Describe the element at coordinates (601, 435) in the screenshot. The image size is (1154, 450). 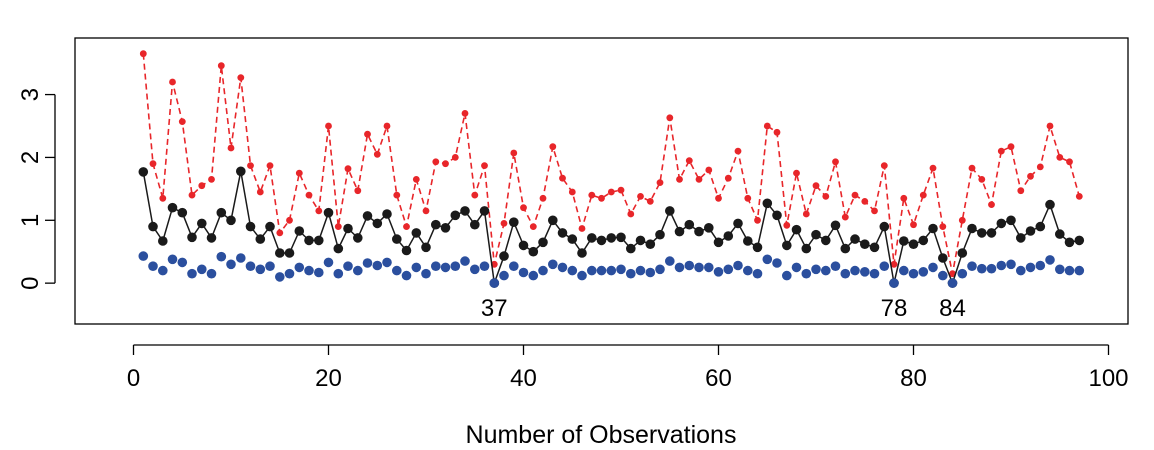
I see `x-axis-title: Number of Observations` at that location.